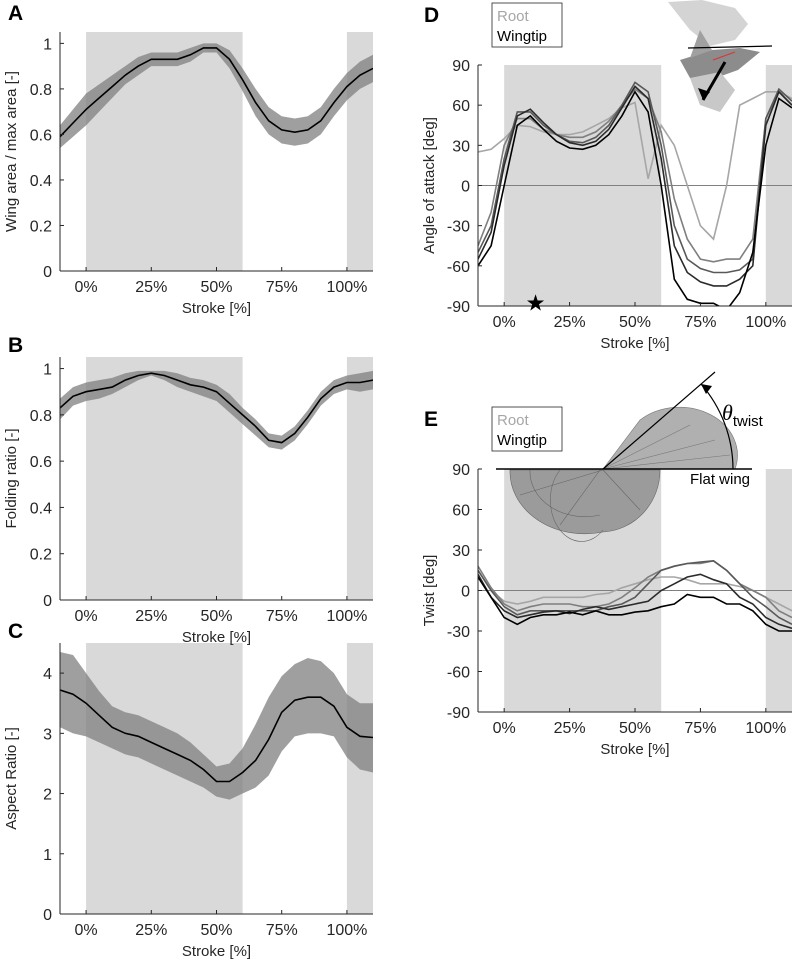 The height and width of the screenshot is (968, 794). Describe the element at coordinates (431, 419) in the screenshot. I see `panel-letter: E` at that location.